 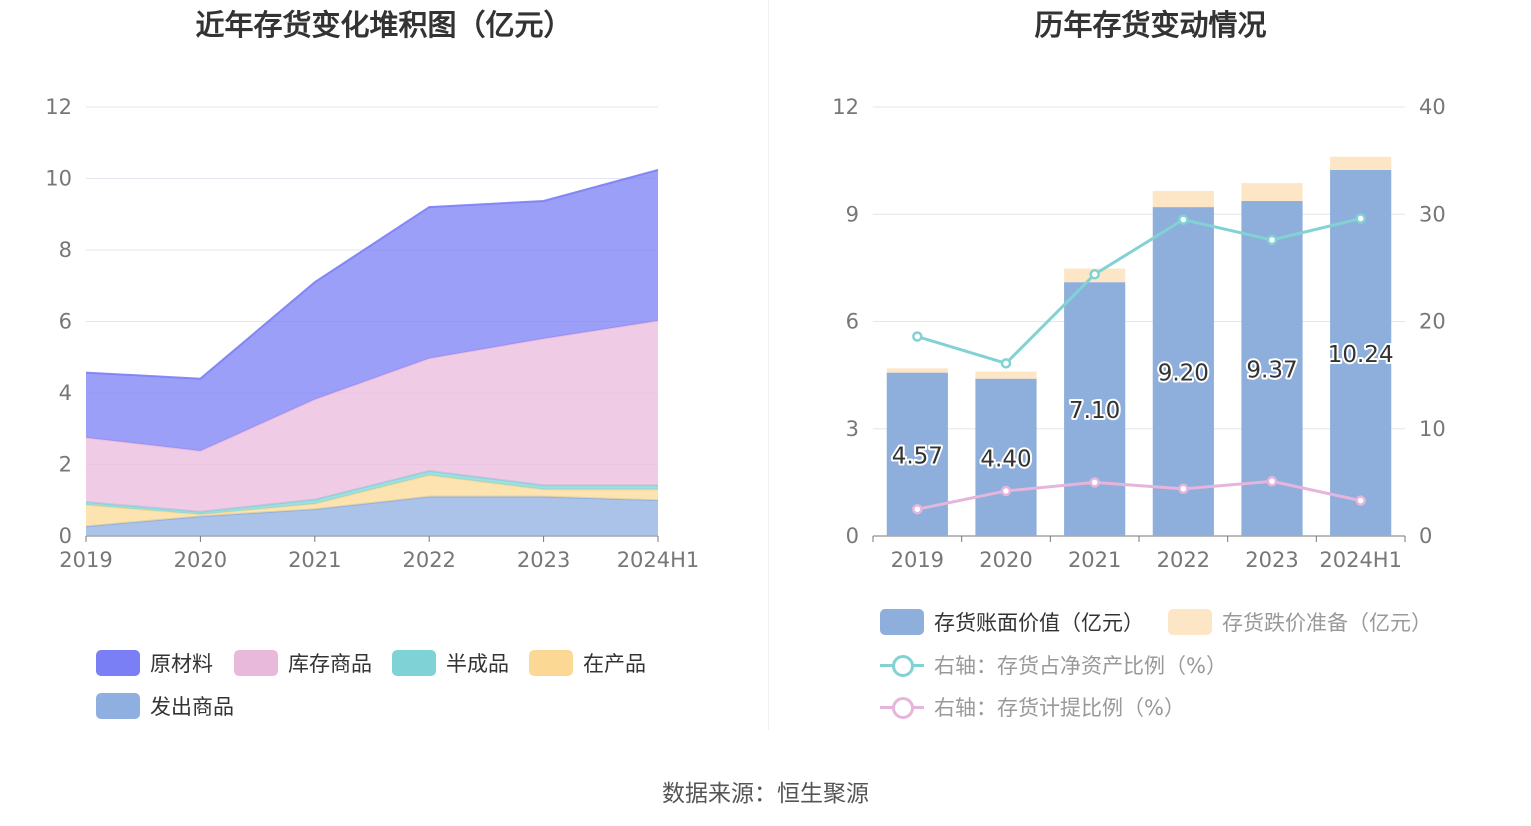 I want to click on y-tick-label-left: 0, so click(x=65, y=536).